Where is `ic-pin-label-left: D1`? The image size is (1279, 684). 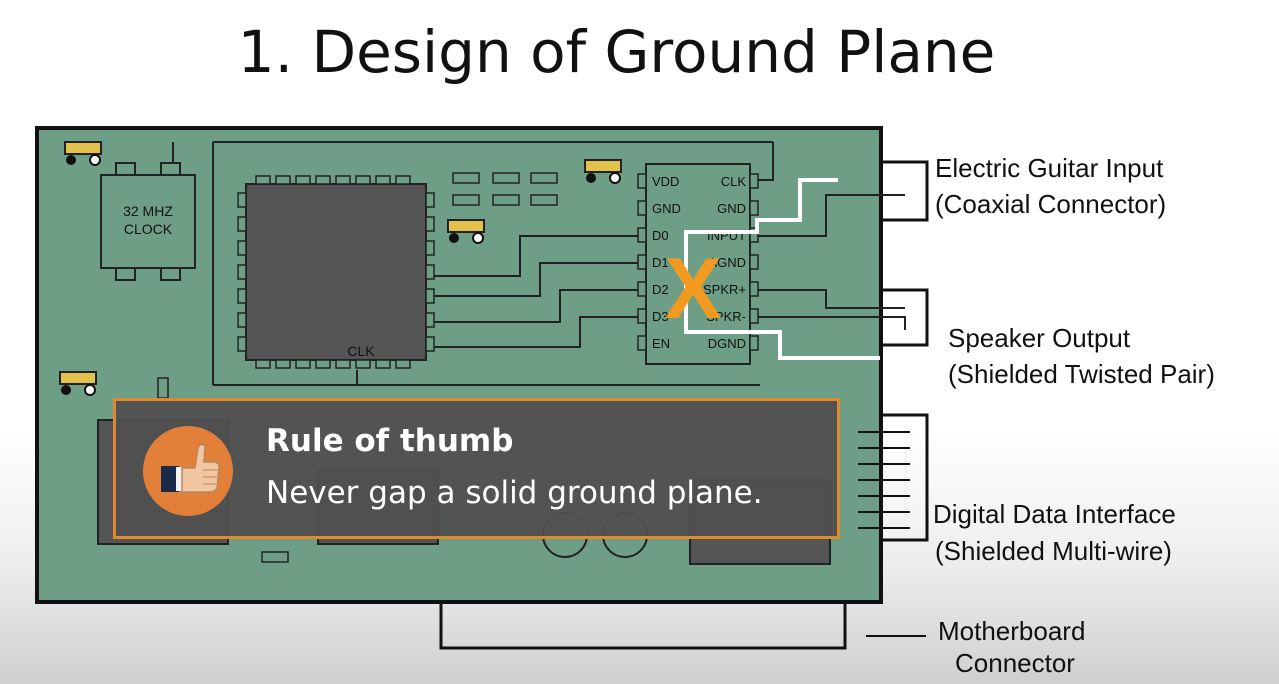
ic-pin-label-left: D1 is located at coordinates (660, 262).